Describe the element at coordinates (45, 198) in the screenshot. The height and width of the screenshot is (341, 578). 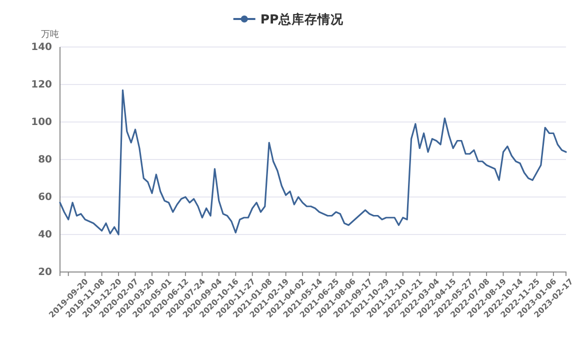
I see `y-tick-label: 60` at that location.